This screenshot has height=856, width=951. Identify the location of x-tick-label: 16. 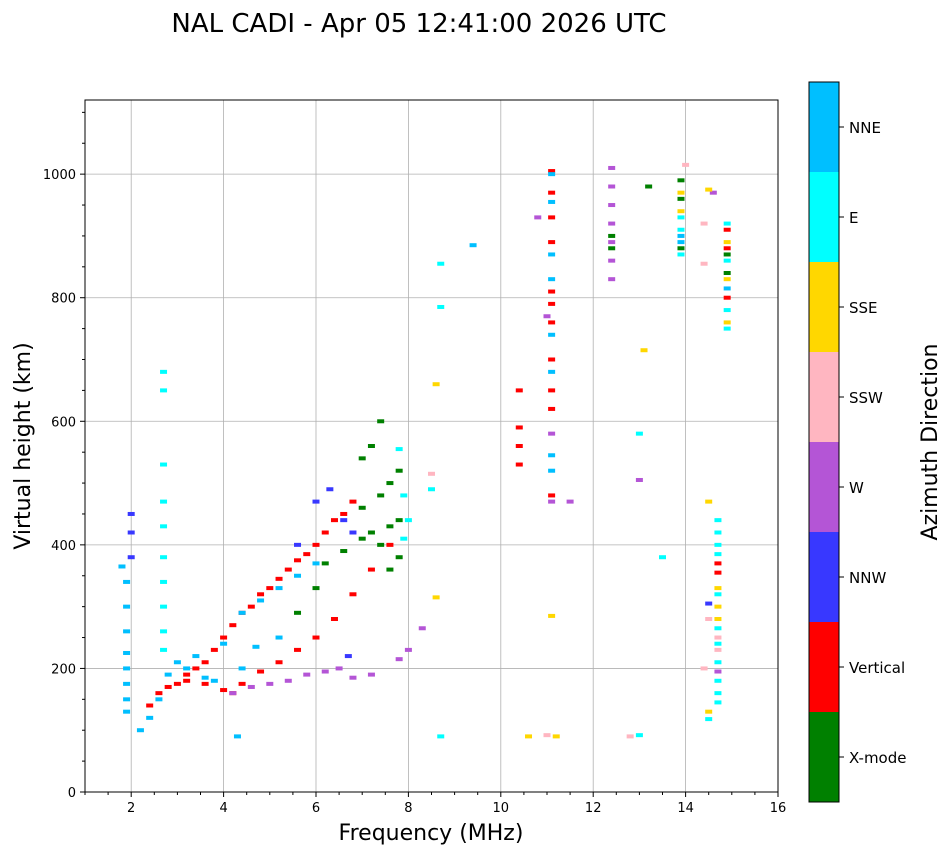
(778, 808).